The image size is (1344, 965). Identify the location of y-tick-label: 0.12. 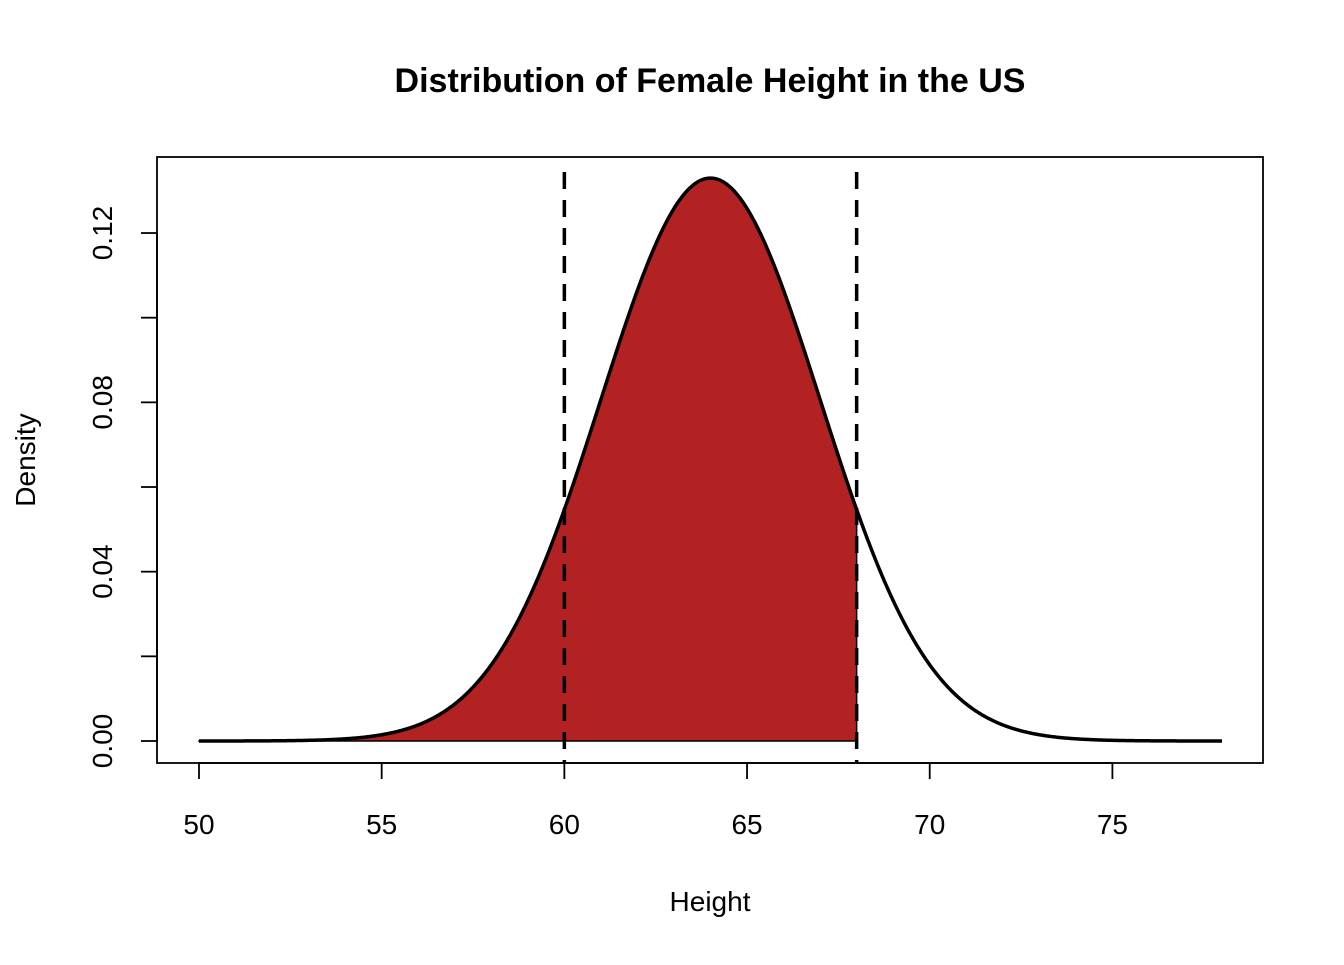
(102, 233).